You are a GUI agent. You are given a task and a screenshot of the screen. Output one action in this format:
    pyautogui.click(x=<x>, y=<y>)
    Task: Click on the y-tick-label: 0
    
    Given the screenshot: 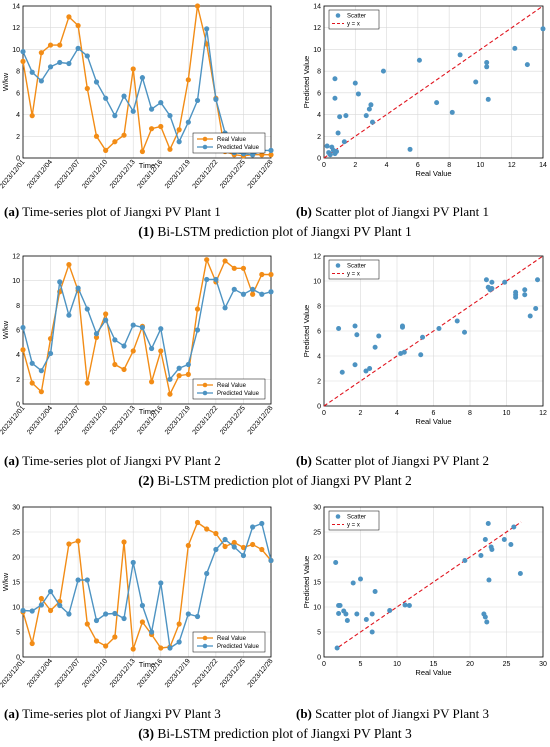 What is the action you would take?
    pyautogui.click(x=319, y=658)
    